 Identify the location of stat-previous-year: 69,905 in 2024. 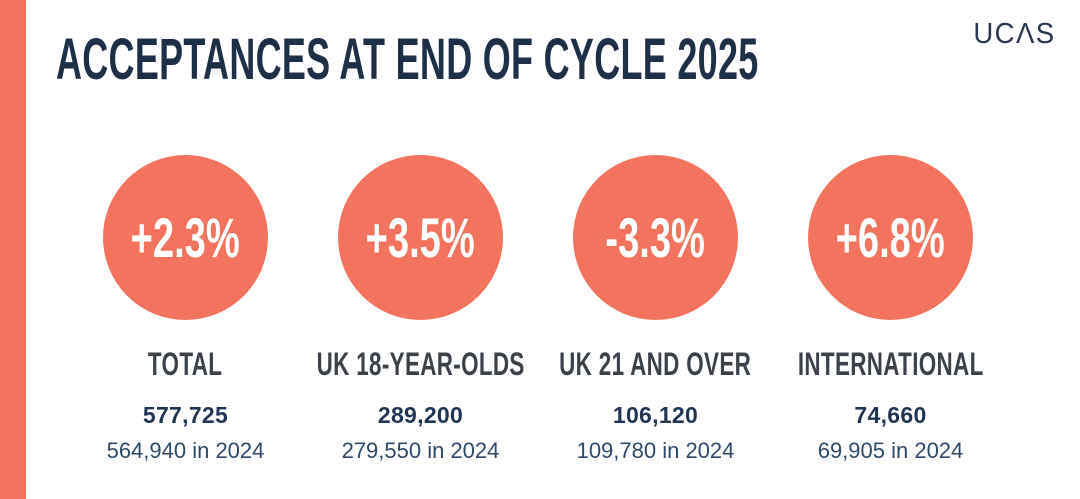
(890, 450).